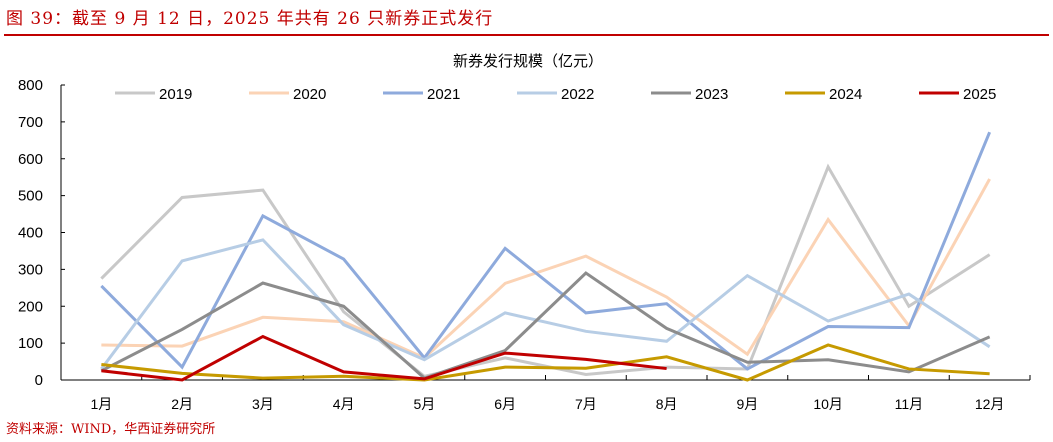 The width and height of the screenshot is (1053, 442). What do you see at coordinates (263, 404) in the screenshot?
I see `x-tick-label: 3月` at bounding box center [263, 404].